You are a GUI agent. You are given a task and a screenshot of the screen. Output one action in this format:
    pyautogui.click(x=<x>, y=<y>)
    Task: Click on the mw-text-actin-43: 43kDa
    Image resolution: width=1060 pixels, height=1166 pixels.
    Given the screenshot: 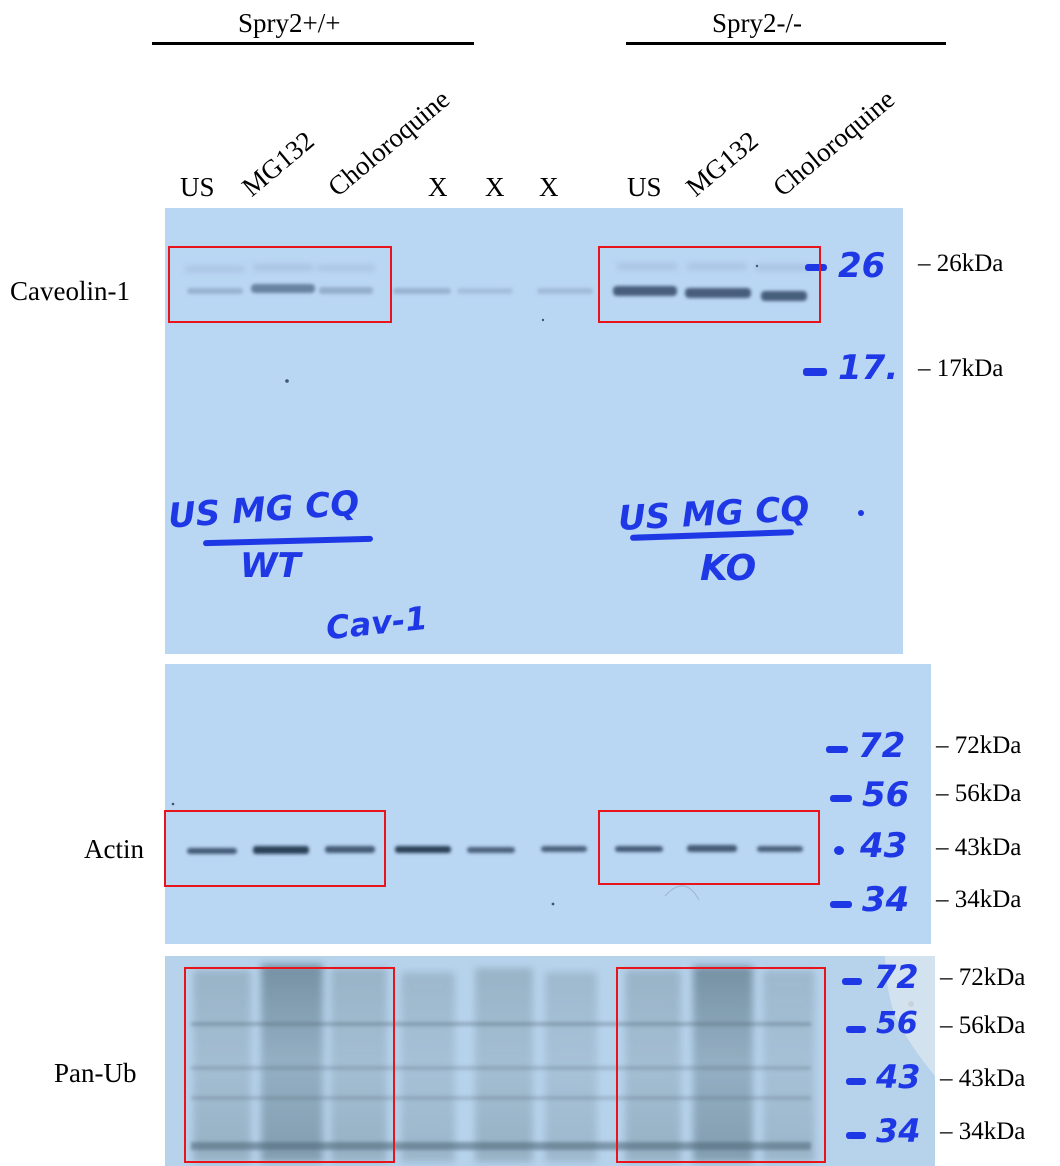 What is the action you would take?
    pyautogui.click(x=988, y=847)
    